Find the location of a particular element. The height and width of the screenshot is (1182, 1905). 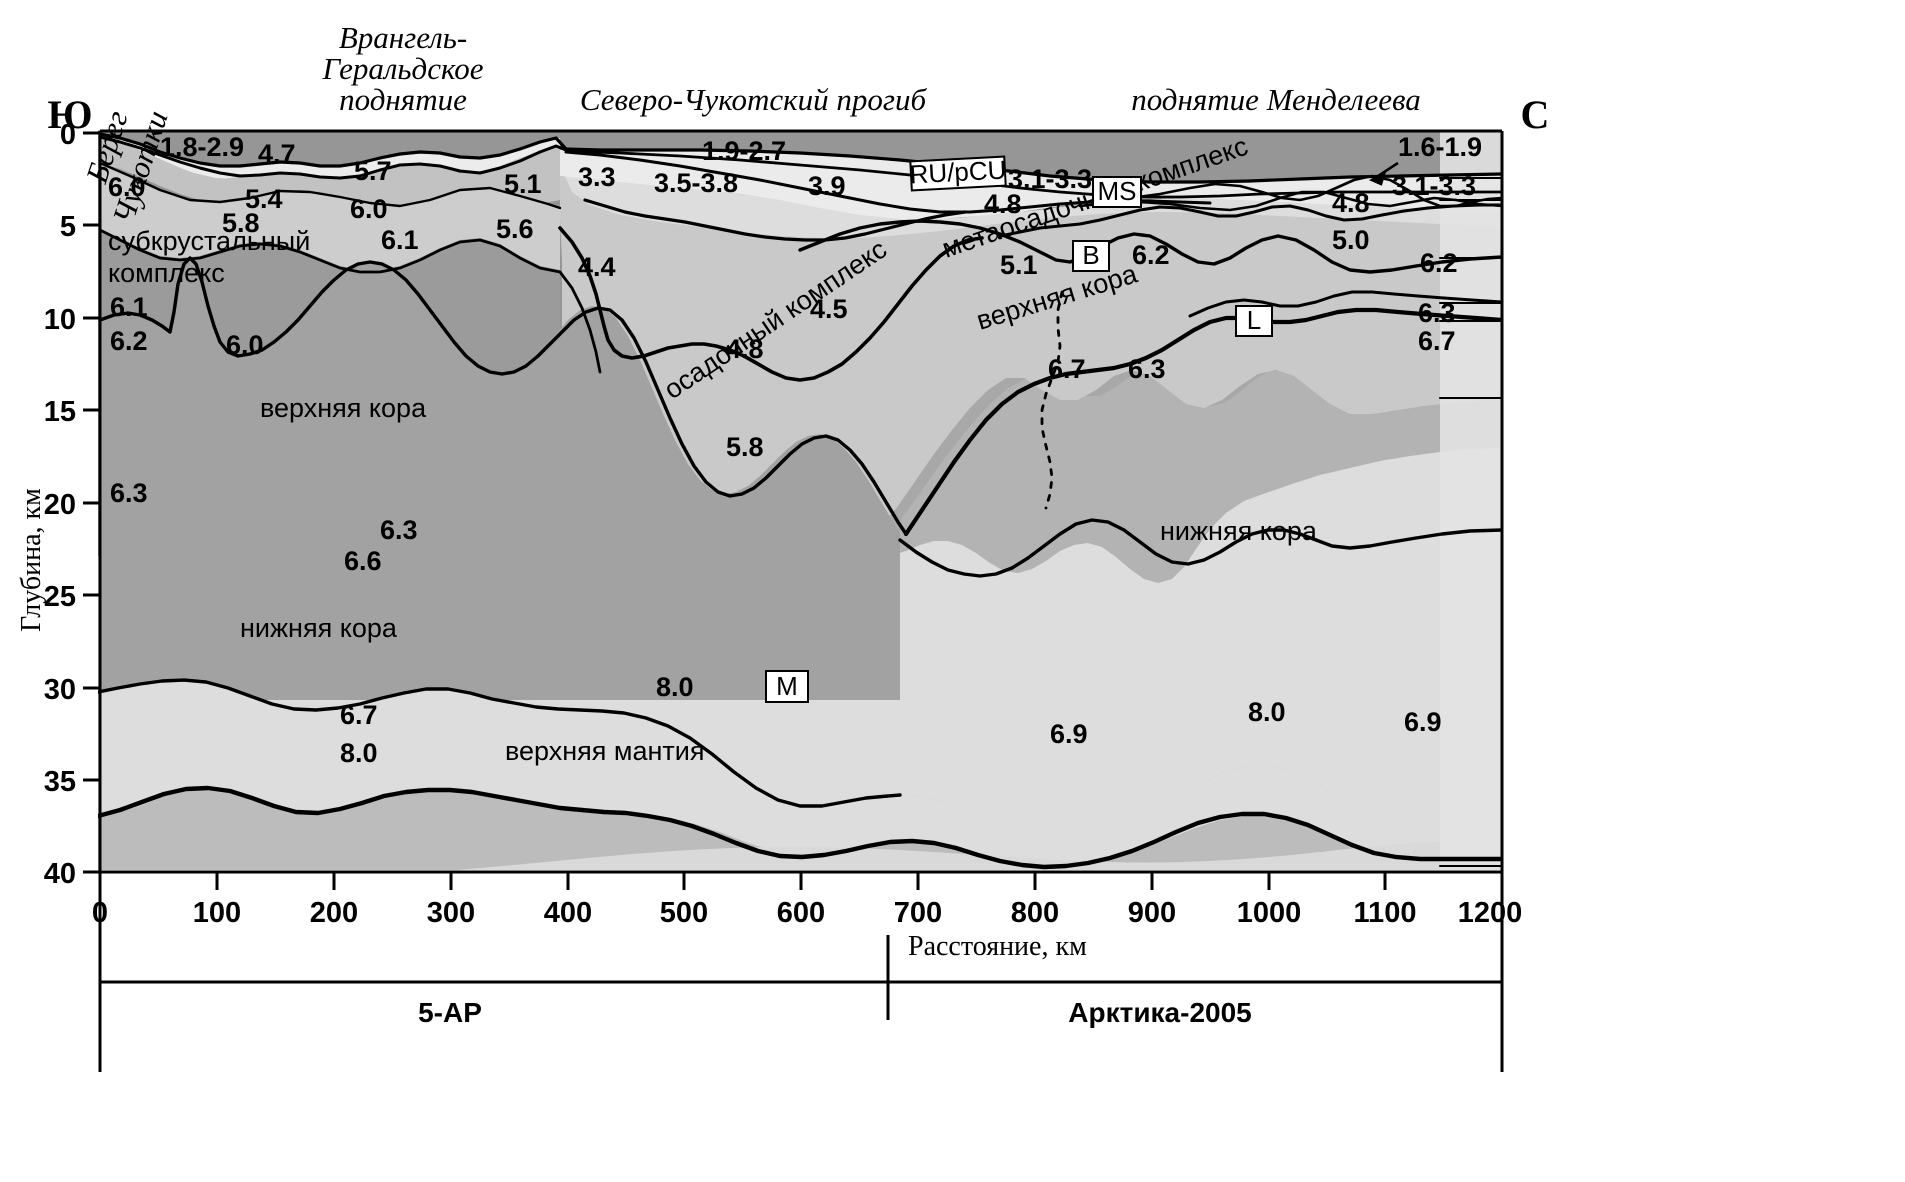

sedimentary-upper-light is located at coordinates (1033, 207).